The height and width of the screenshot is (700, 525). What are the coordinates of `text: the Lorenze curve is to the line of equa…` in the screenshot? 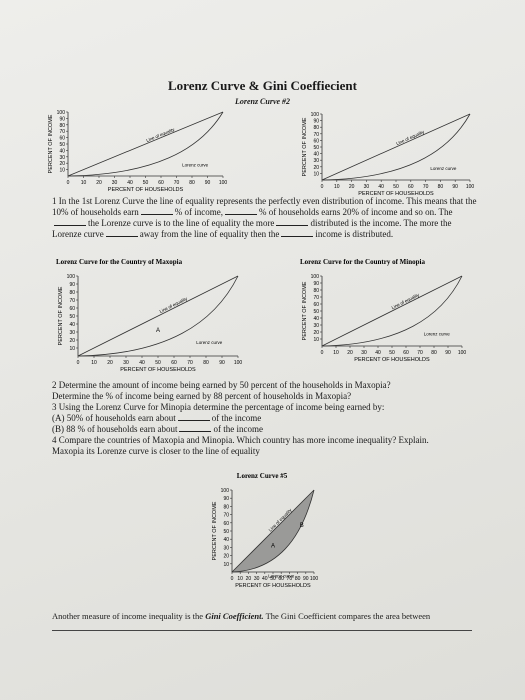 It's located at (181, 223).